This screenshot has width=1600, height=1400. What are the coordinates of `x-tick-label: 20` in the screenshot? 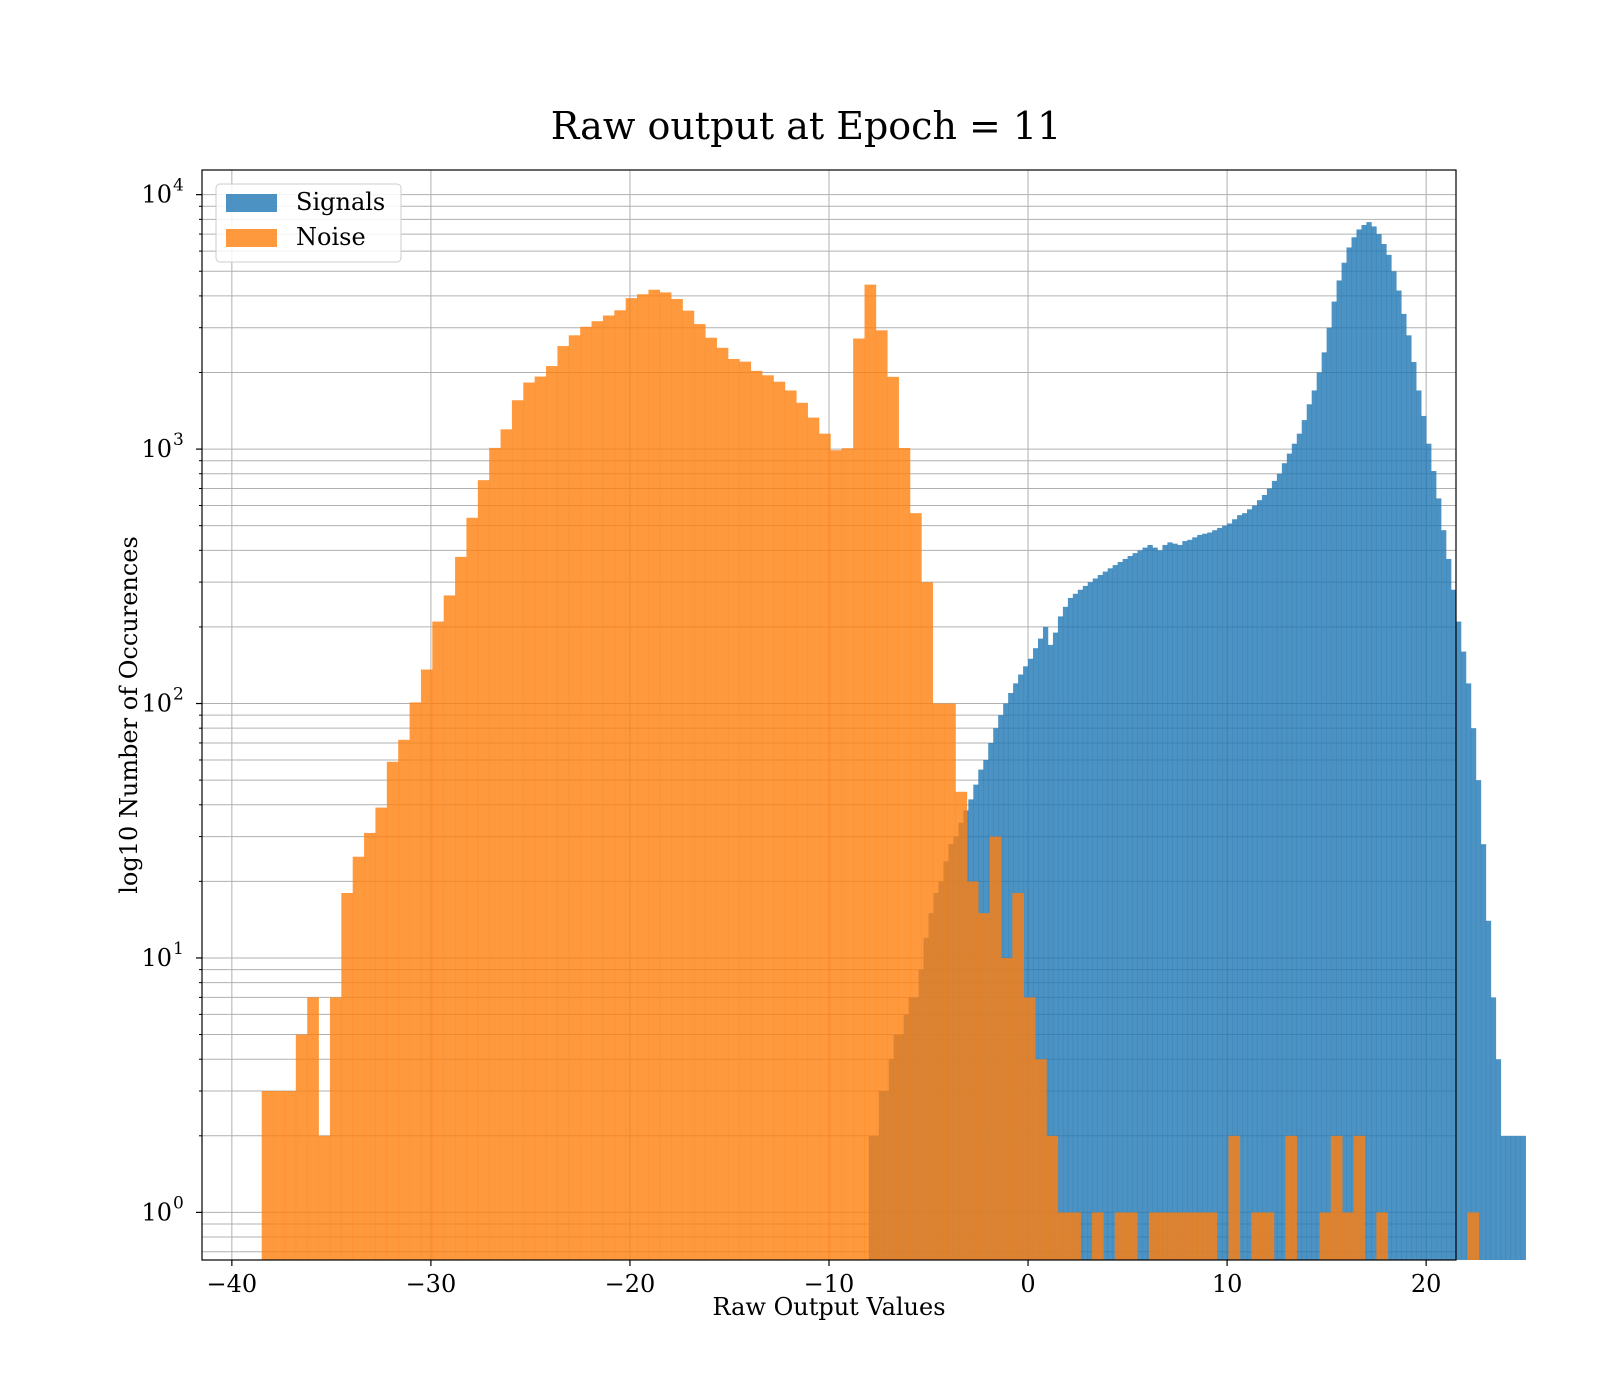 It's located at (1426, 1284).